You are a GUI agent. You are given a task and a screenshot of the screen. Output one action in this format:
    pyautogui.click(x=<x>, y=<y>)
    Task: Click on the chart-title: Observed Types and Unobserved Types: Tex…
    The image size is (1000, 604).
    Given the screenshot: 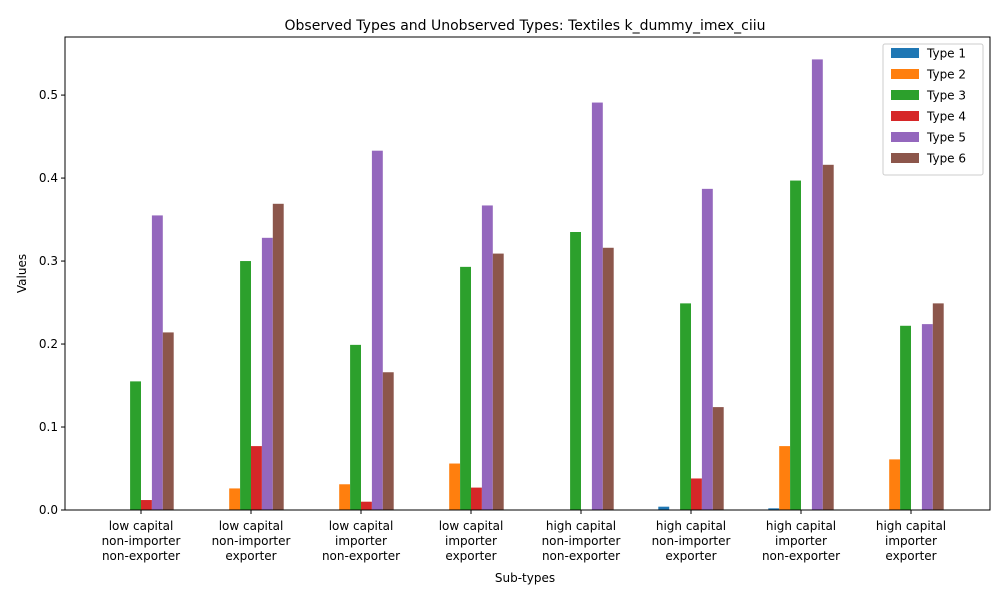 What is the action you would take?
    pyautogui.click(x=525, y=26)
    